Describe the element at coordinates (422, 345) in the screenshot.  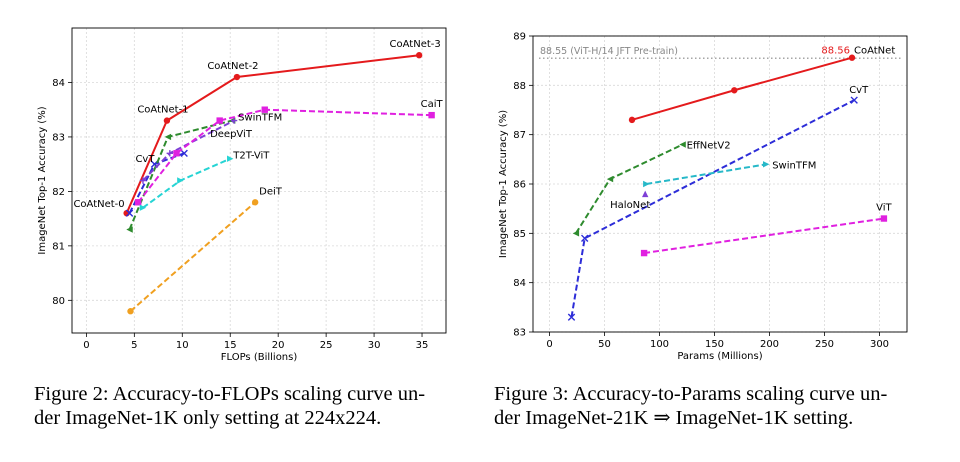
I see `chart-1-xtick-label-7: 35` at that location.